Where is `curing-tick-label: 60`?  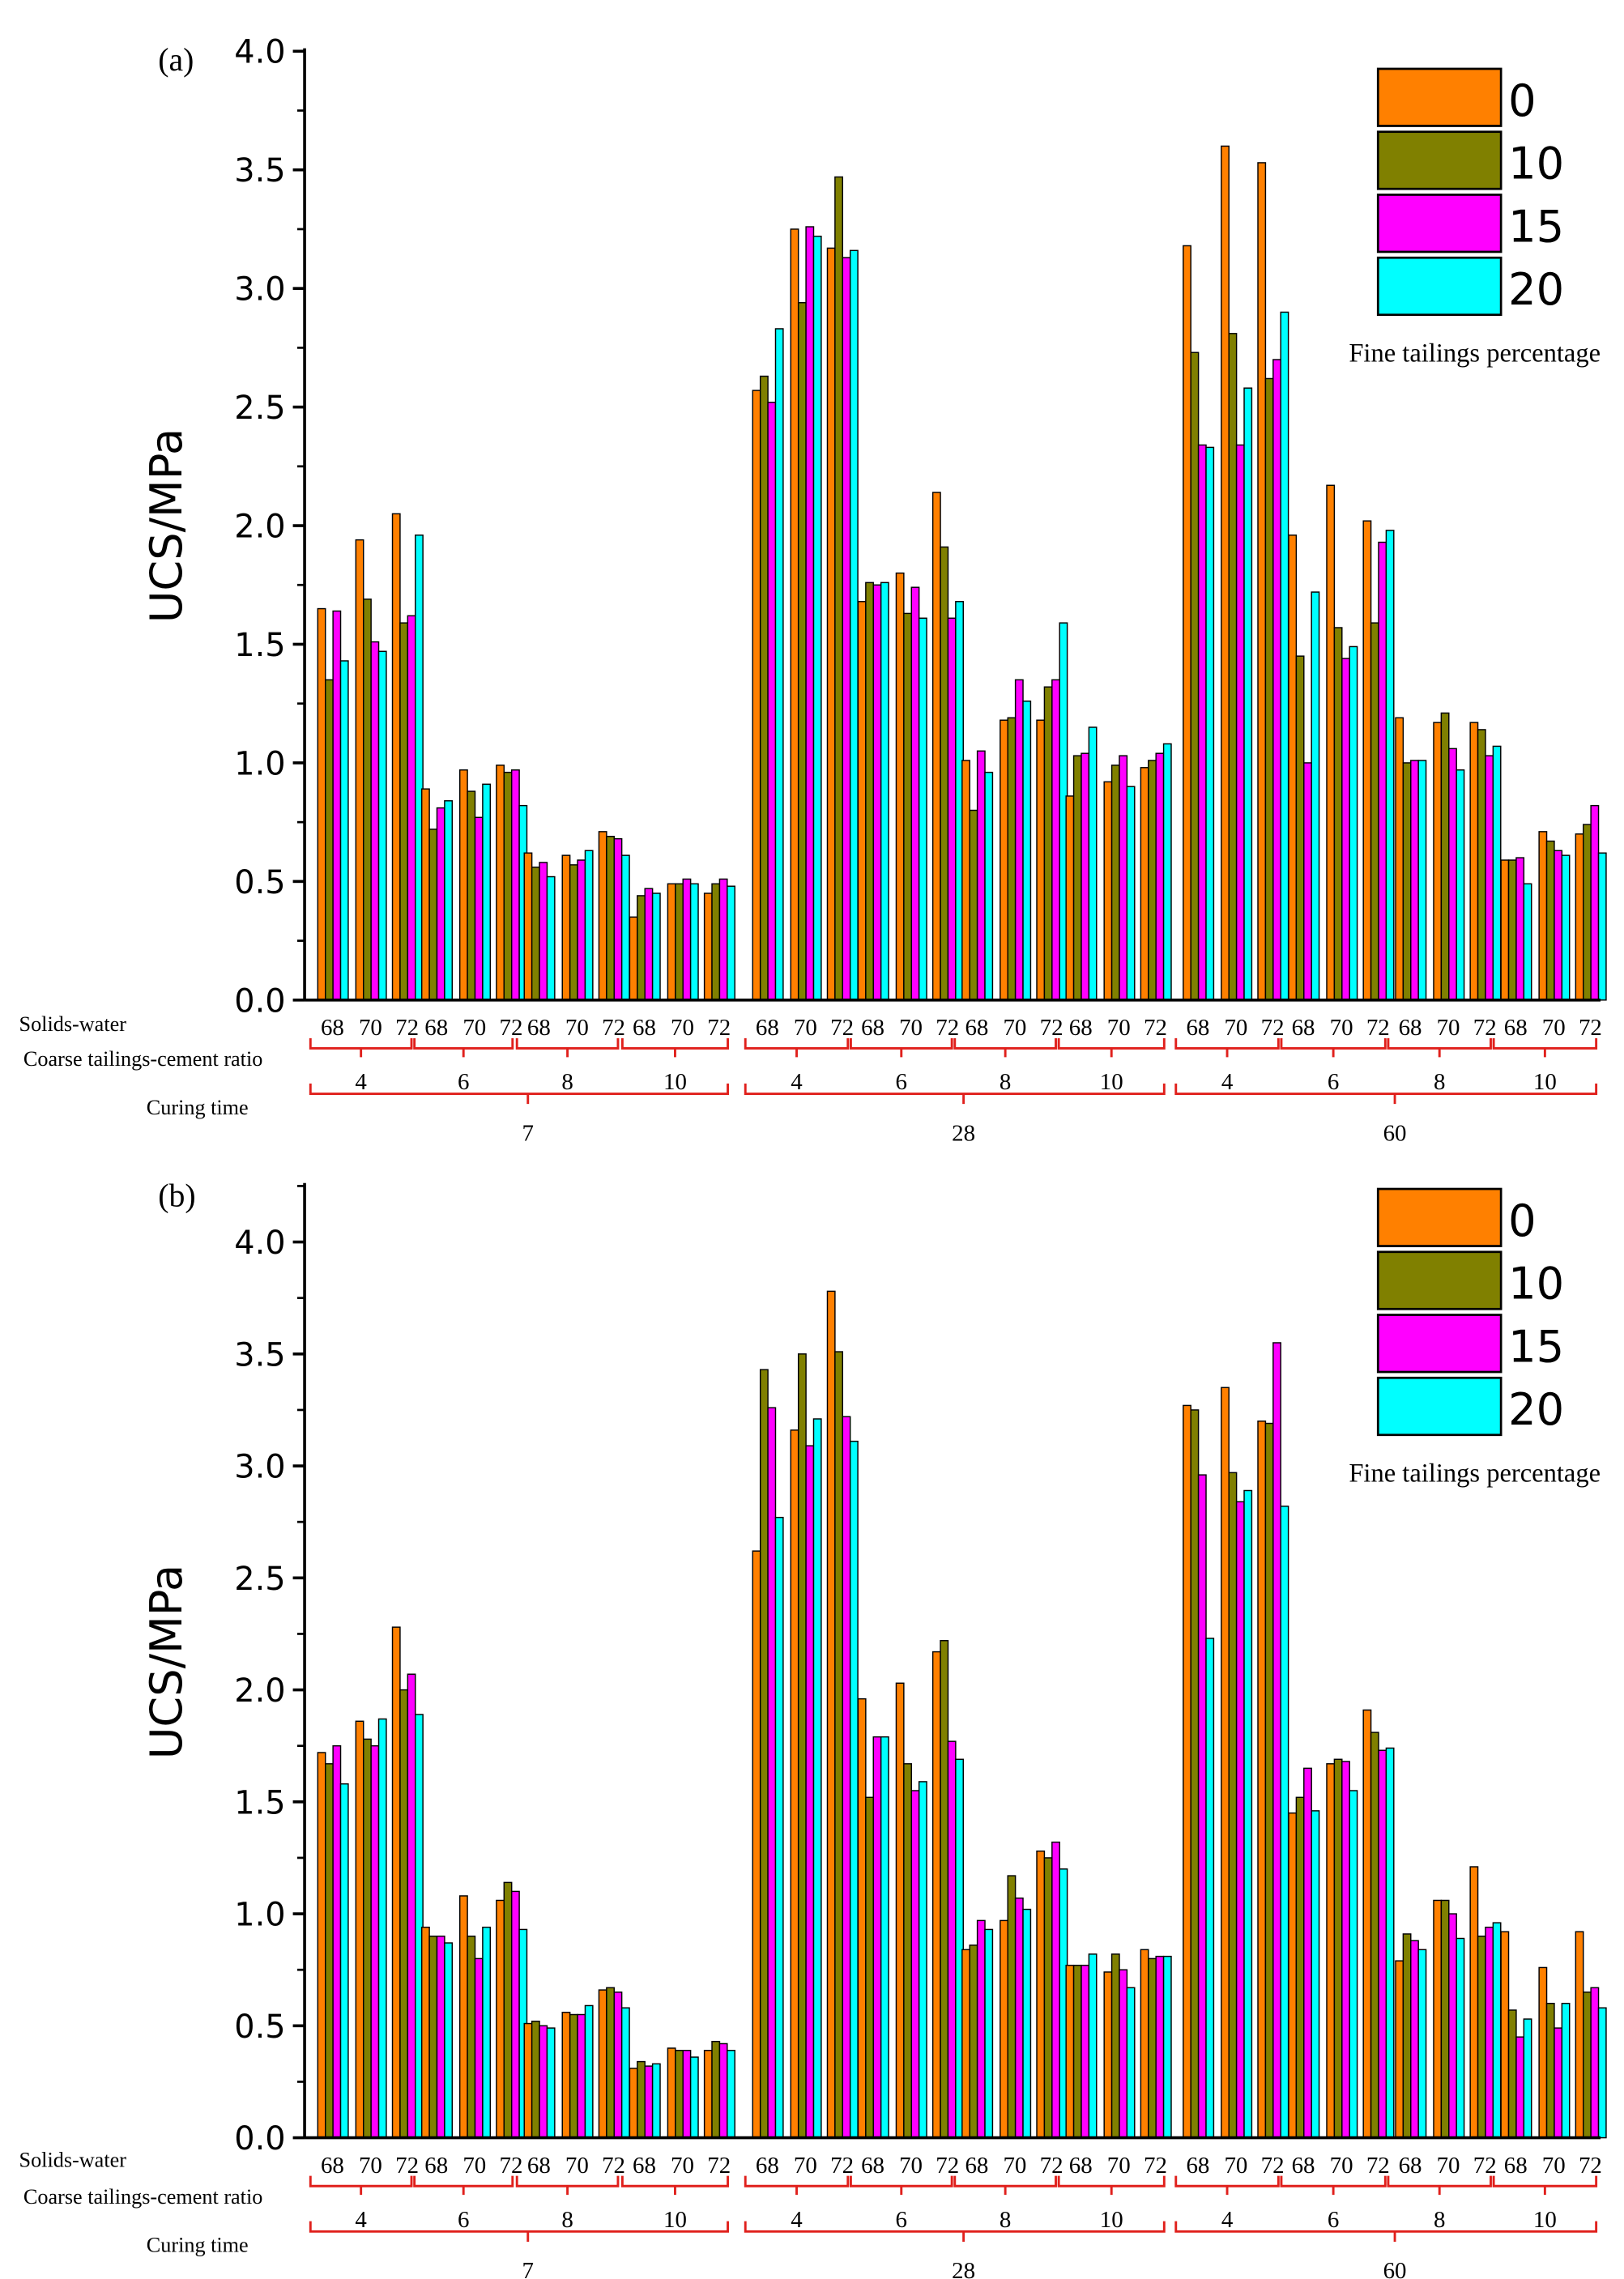
curing-tick-label: 60 is located at coordinates (1395, 1133).